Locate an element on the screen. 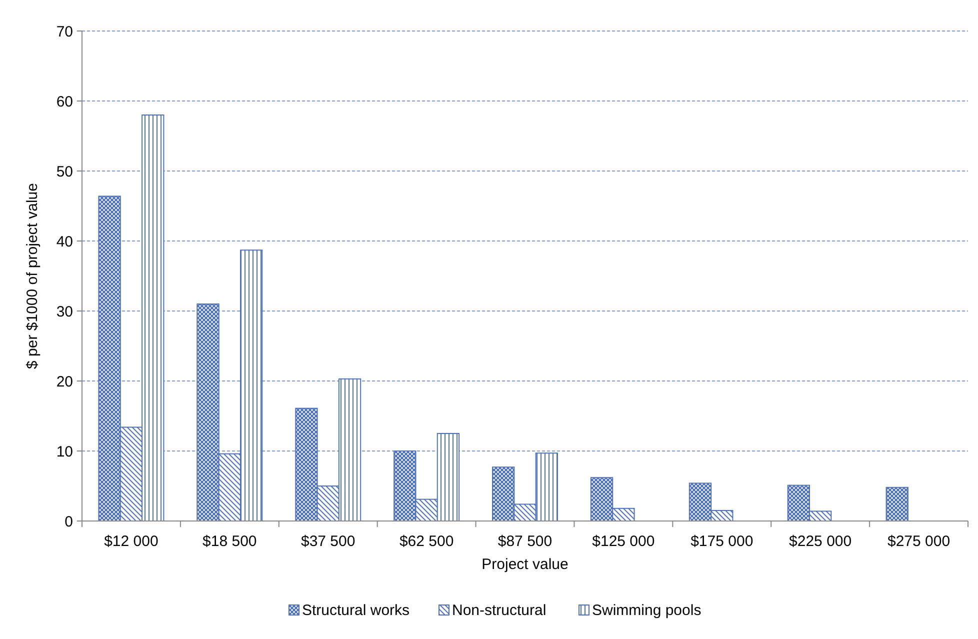 This screenshot has width=978, height=639. x-tick-label: $125 000 is located at coordinates (623, 541).